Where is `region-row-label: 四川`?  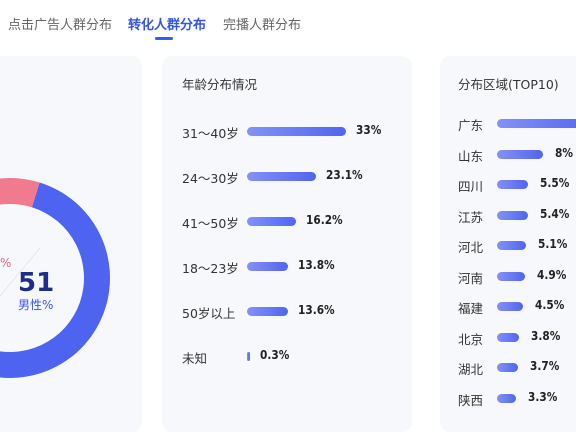
region-row-label: 四川 is located at coordinates (471, 186).